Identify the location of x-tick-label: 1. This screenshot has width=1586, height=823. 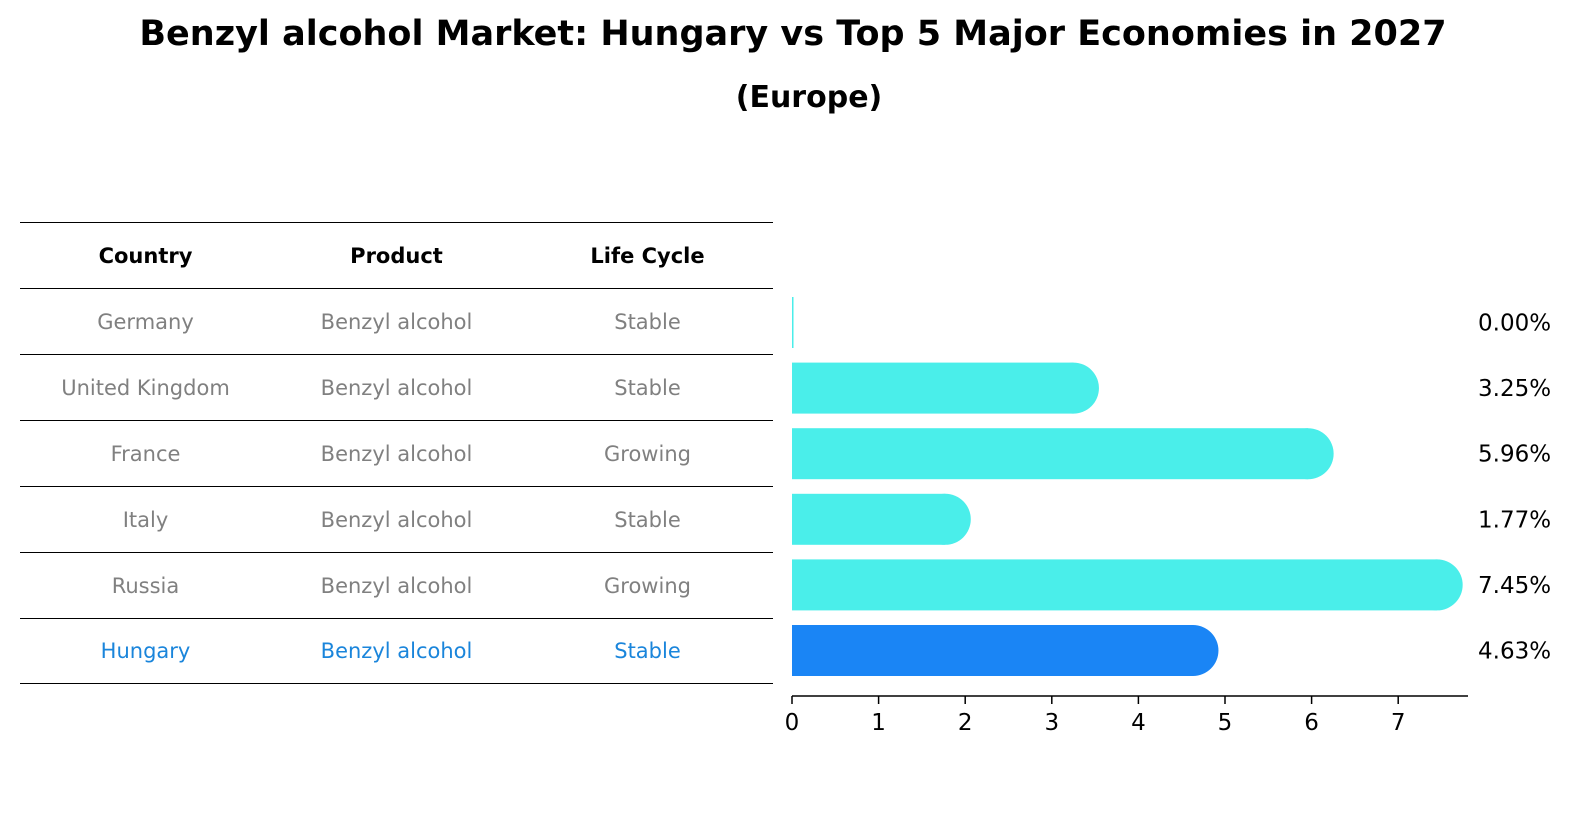
(878, 723).